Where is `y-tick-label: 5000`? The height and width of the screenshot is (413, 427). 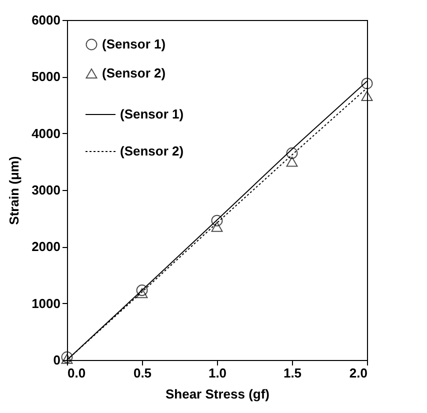
y-tick-label: 5000 is located at coordinates (46, 76).